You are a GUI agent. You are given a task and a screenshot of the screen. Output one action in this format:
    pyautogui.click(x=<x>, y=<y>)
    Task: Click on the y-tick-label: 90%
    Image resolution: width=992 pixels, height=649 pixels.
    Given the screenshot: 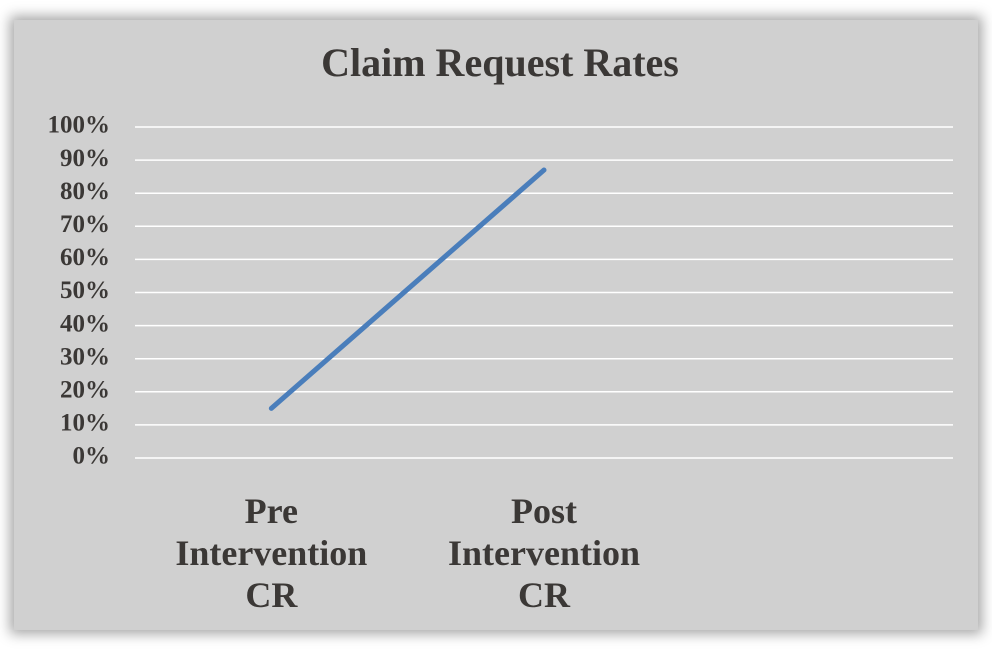 What is the action you would take?
    pyautogui.click(x=85, y=158)
    